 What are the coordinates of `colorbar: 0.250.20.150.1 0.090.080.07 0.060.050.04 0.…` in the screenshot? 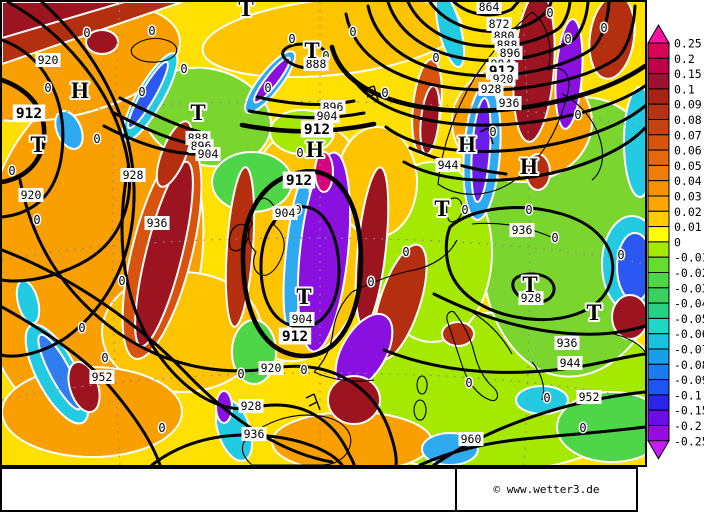 It's located at (675, 242).